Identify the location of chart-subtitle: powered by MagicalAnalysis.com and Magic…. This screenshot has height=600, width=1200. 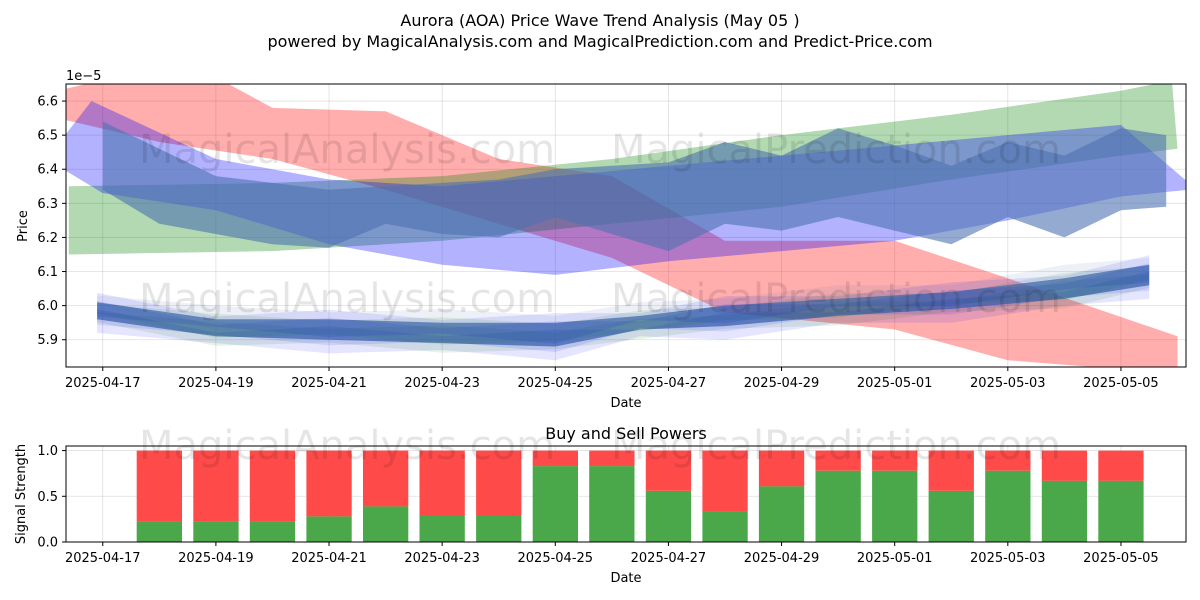
(599, 41).